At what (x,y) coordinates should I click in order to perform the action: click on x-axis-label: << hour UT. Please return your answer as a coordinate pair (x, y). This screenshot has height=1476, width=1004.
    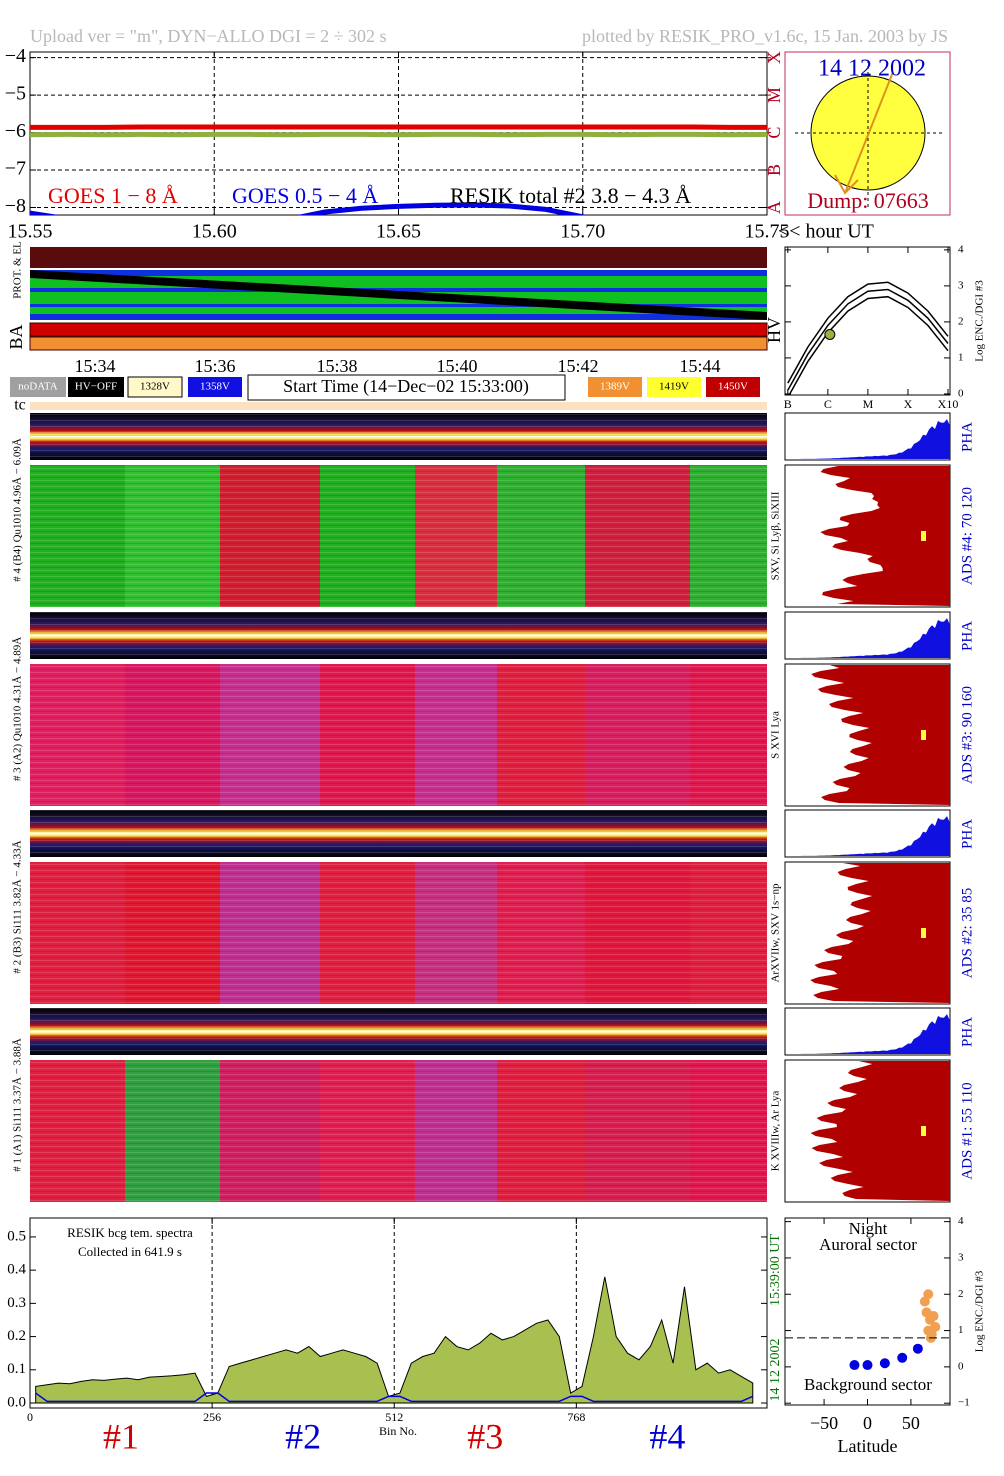
    Looking at the image, I should click on (826, 232).